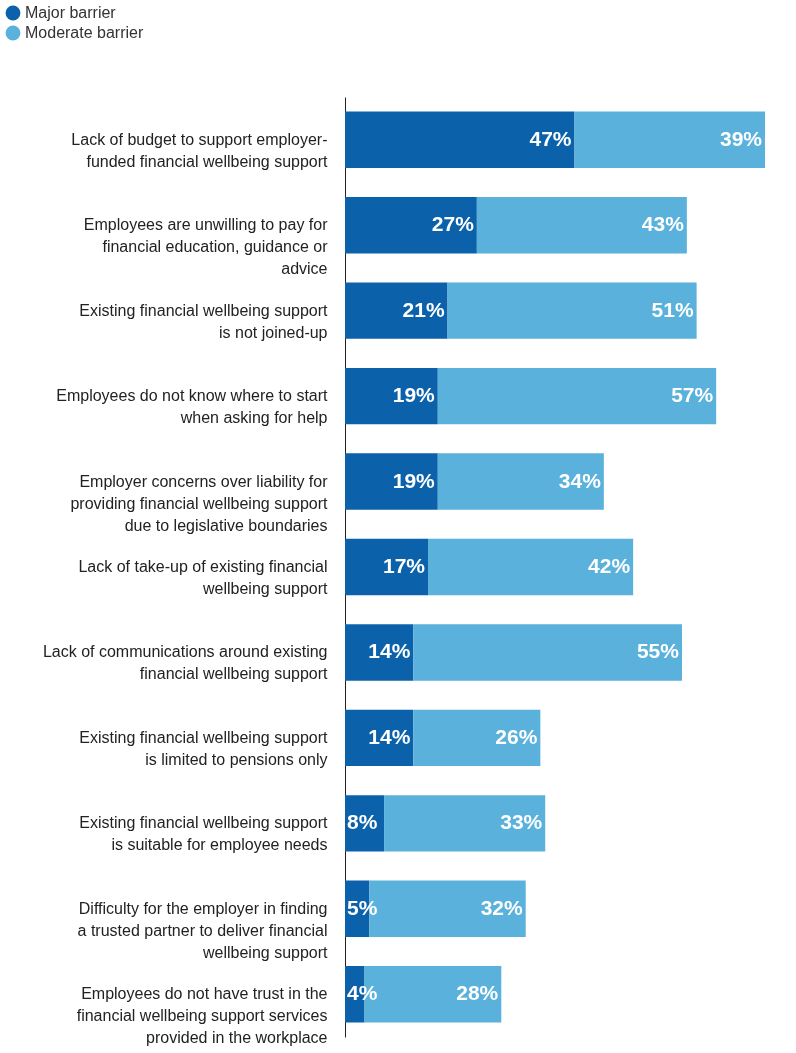 The height and width of the screenshot is (1053, 796). I want to click on data-label: 8%, so click(362, 822).